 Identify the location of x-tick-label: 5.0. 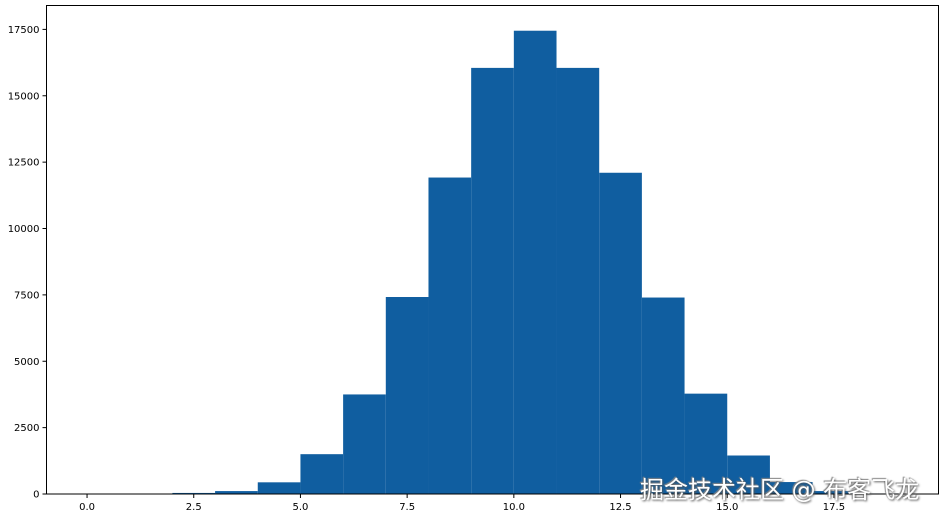
(300, 507).